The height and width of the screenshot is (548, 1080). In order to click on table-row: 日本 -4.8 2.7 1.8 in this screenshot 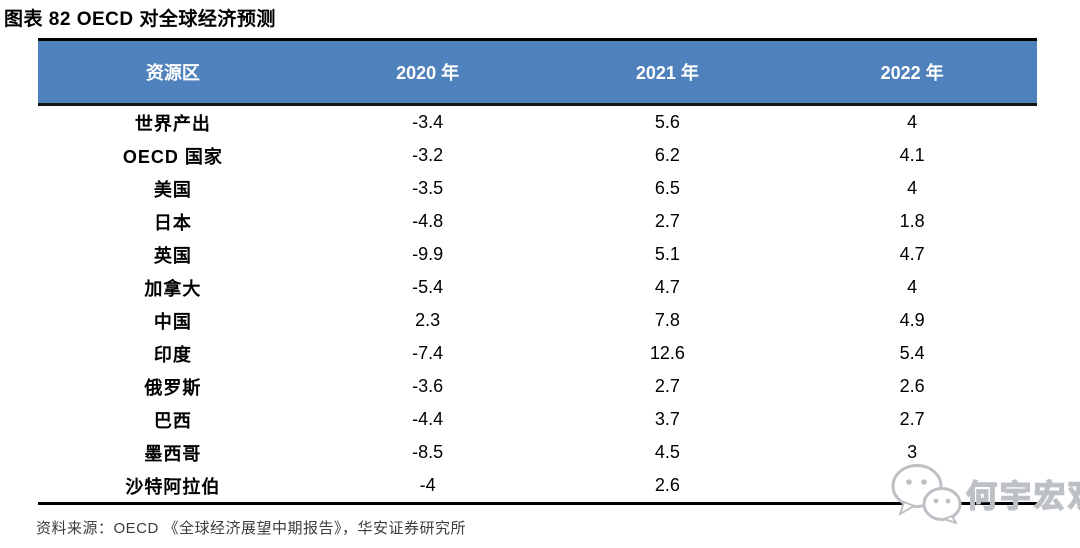, I will do `click(537, 221)`.